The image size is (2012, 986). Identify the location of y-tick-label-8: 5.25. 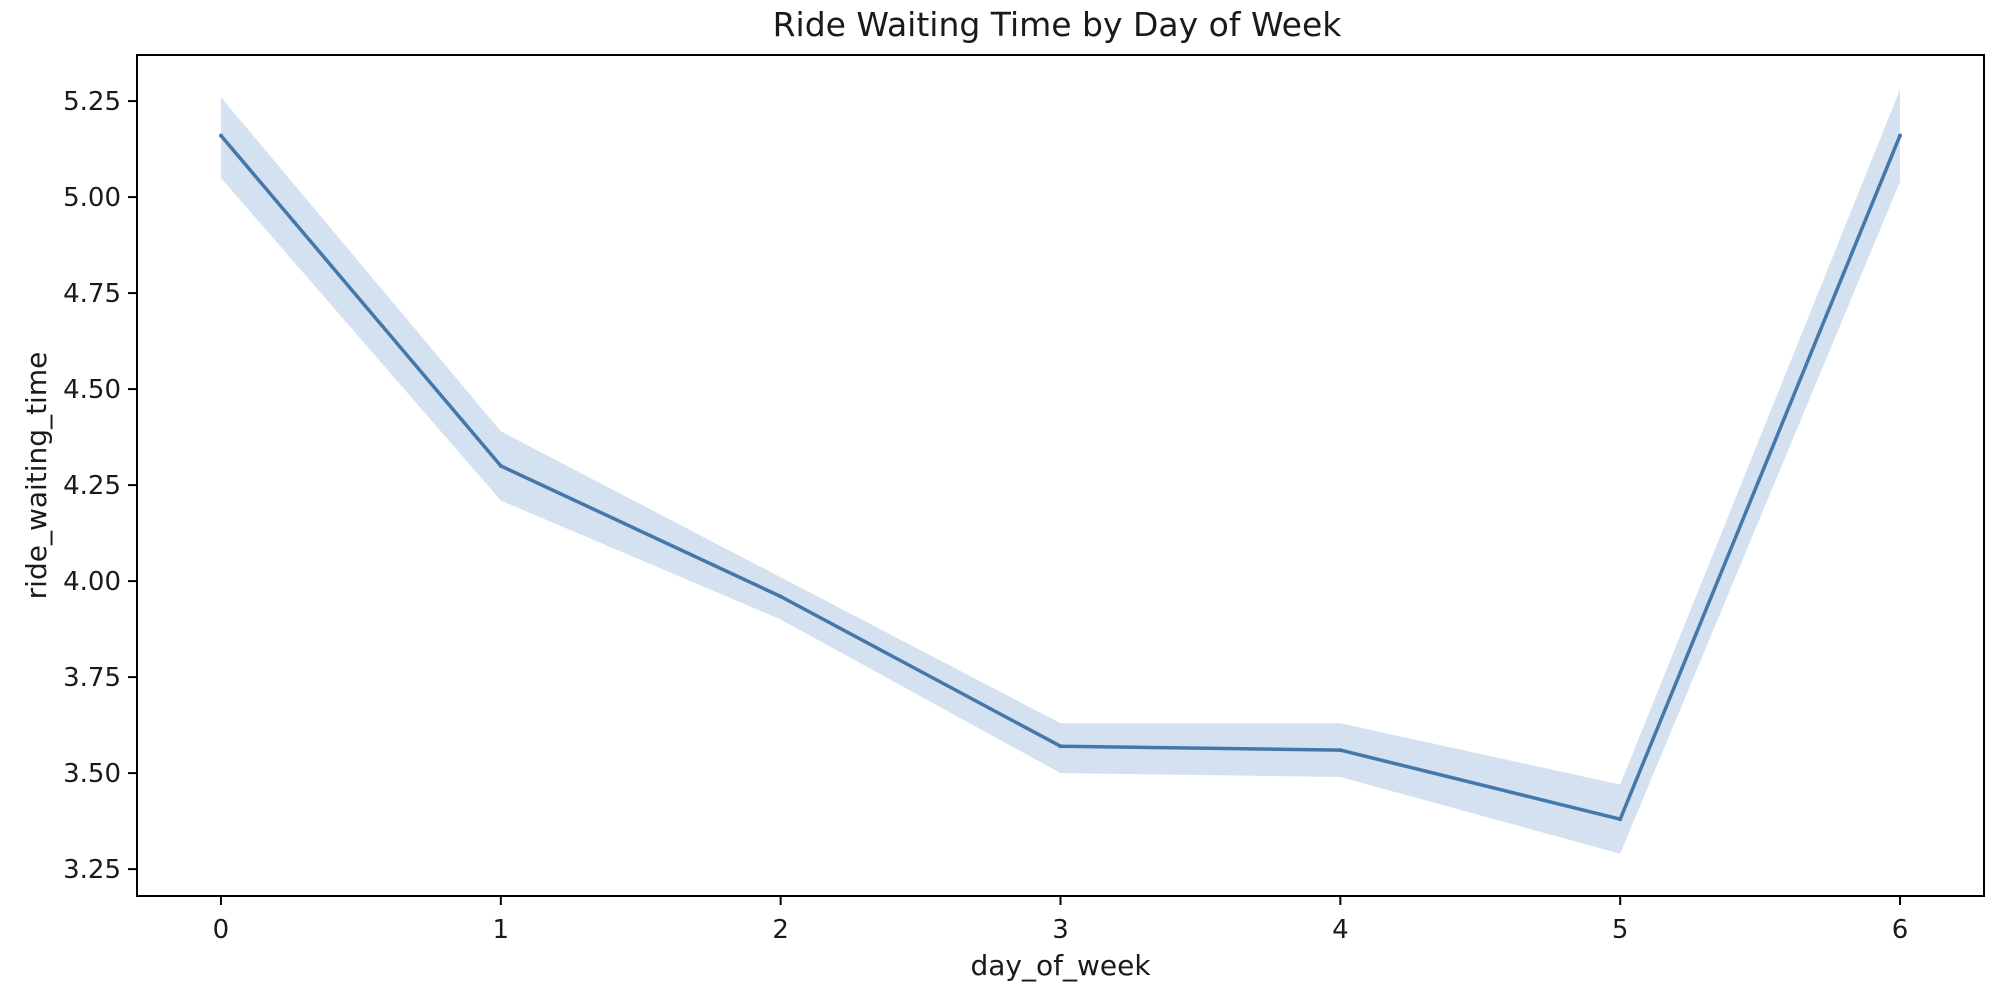
(92, 102).